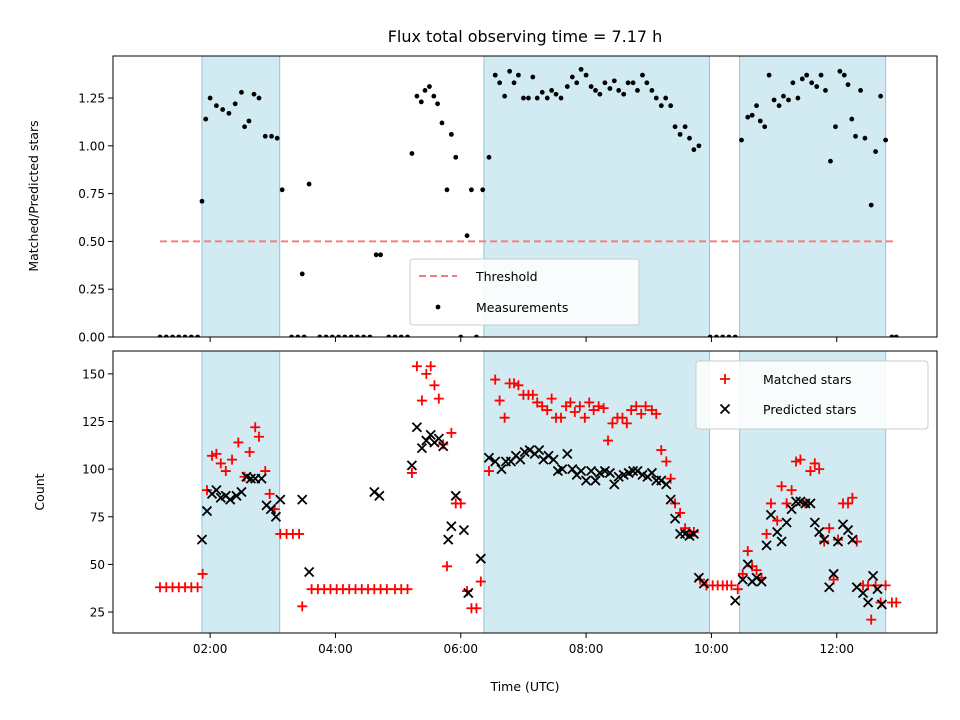  I want to click on y-tick-label-bottom-2: 75, so click(97, 517).